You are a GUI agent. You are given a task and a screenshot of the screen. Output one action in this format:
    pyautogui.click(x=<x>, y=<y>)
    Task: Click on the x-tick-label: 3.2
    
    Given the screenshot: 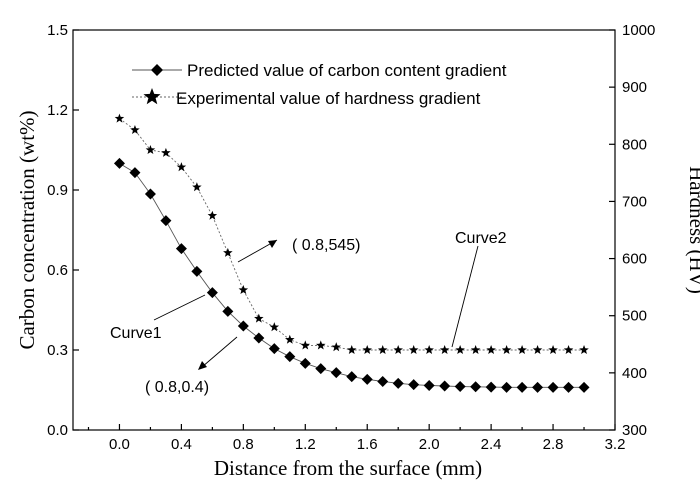 What is the action you would take?
    pyautogui.click(x=615, y=444)
    